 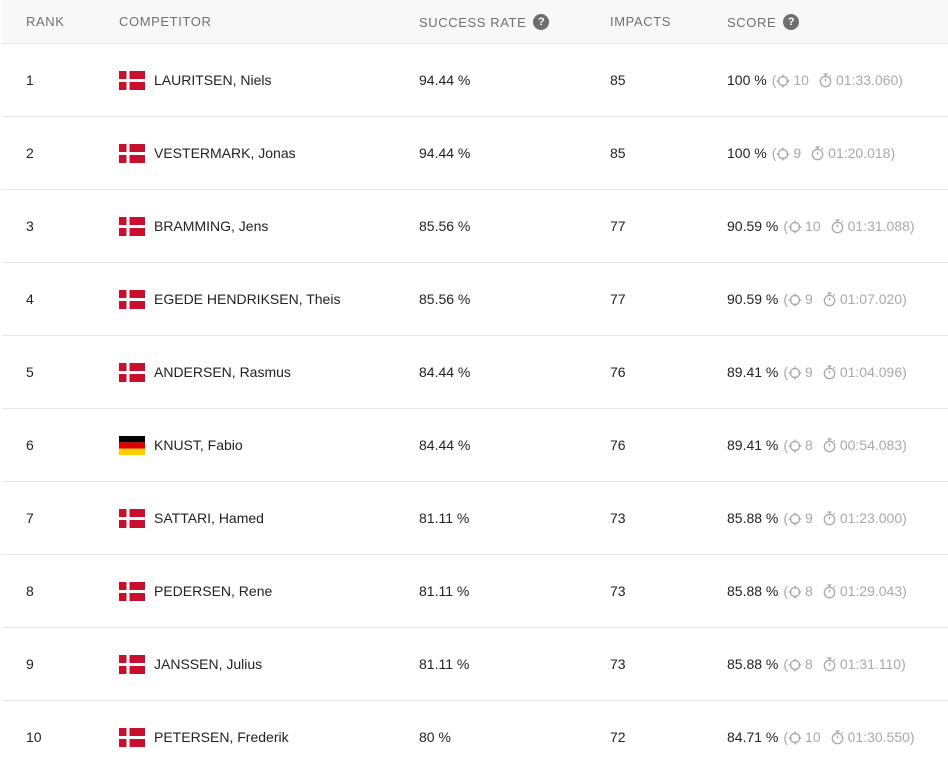 I want to click on time-value: 01:20.018), so click(x=862, y=153).